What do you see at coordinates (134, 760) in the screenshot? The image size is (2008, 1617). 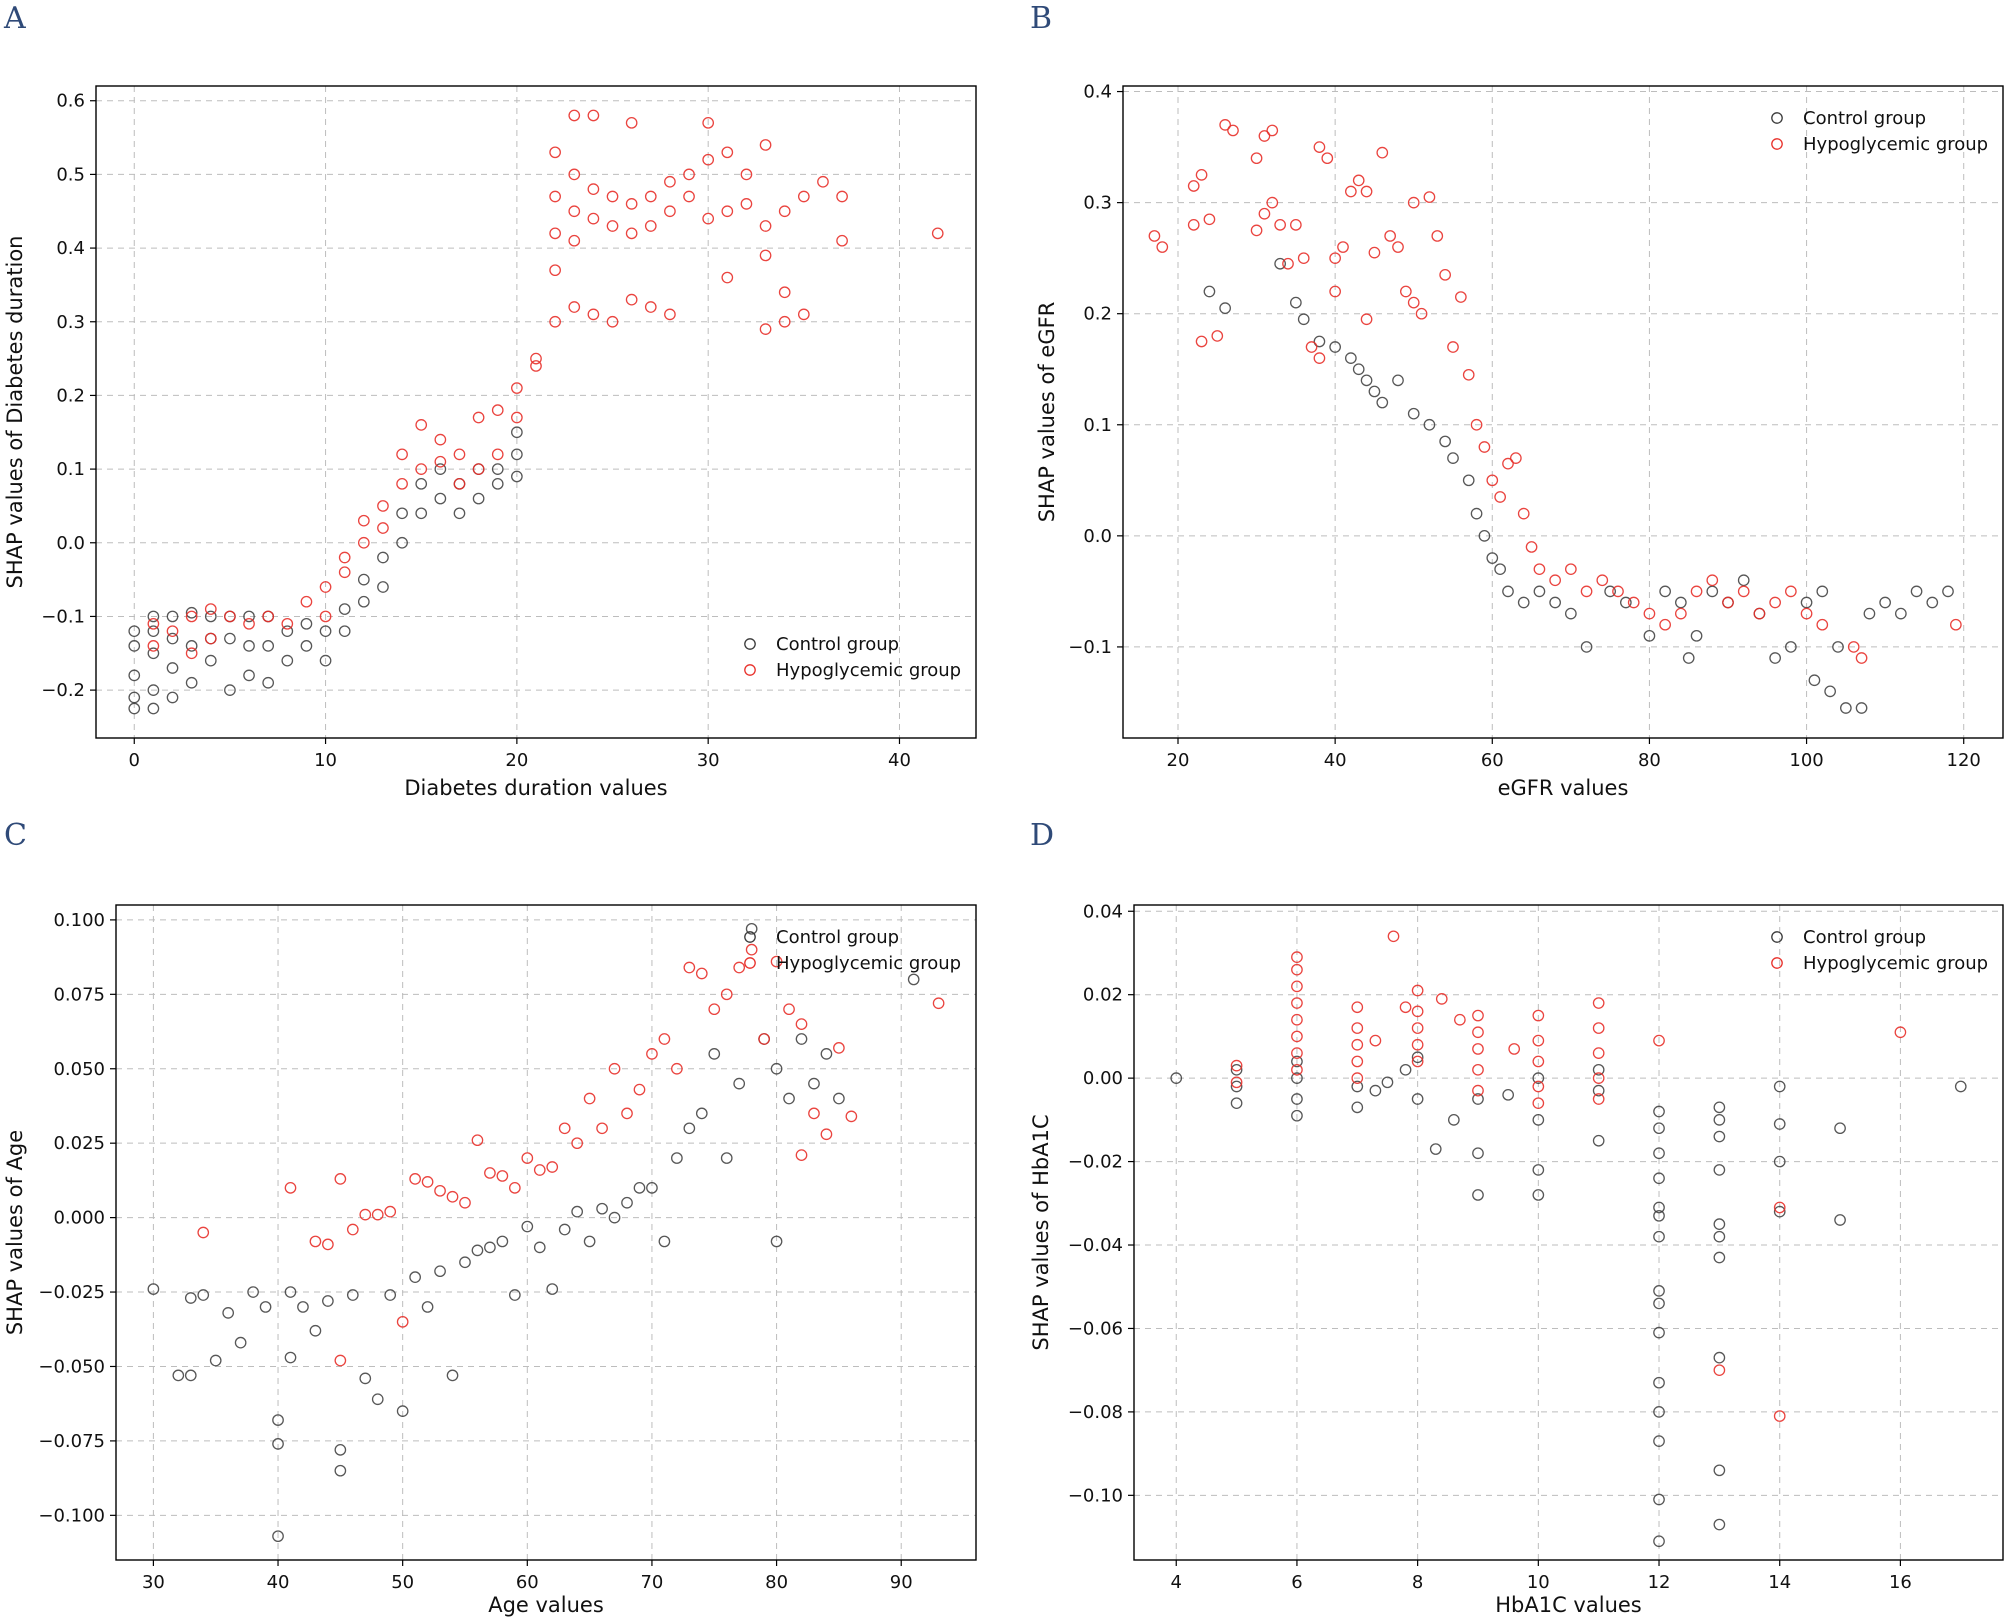 I see `x-tick-label: 0` at bounding box center [134, 760].